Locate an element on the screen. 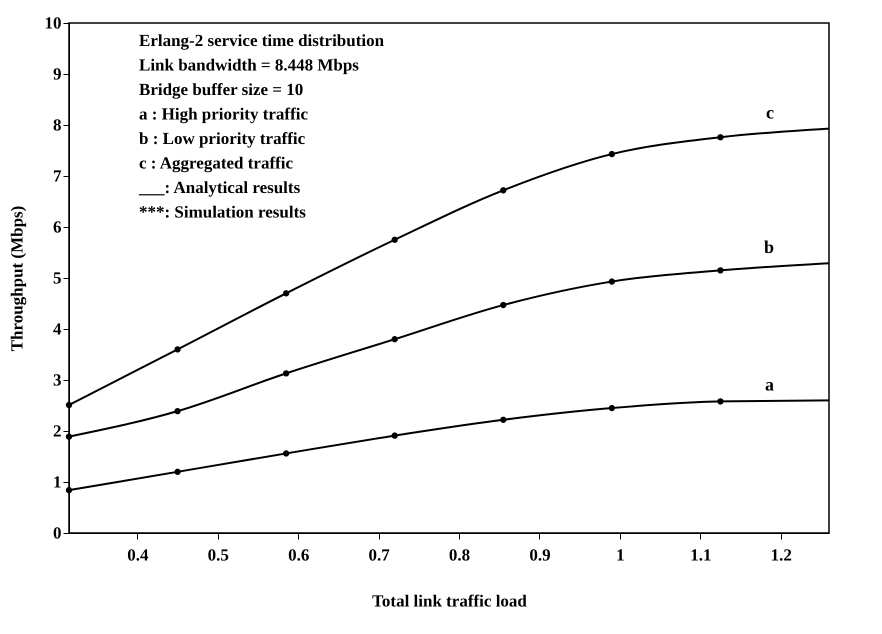  y-tick-label: 3 is located at coordinates (57, 380).